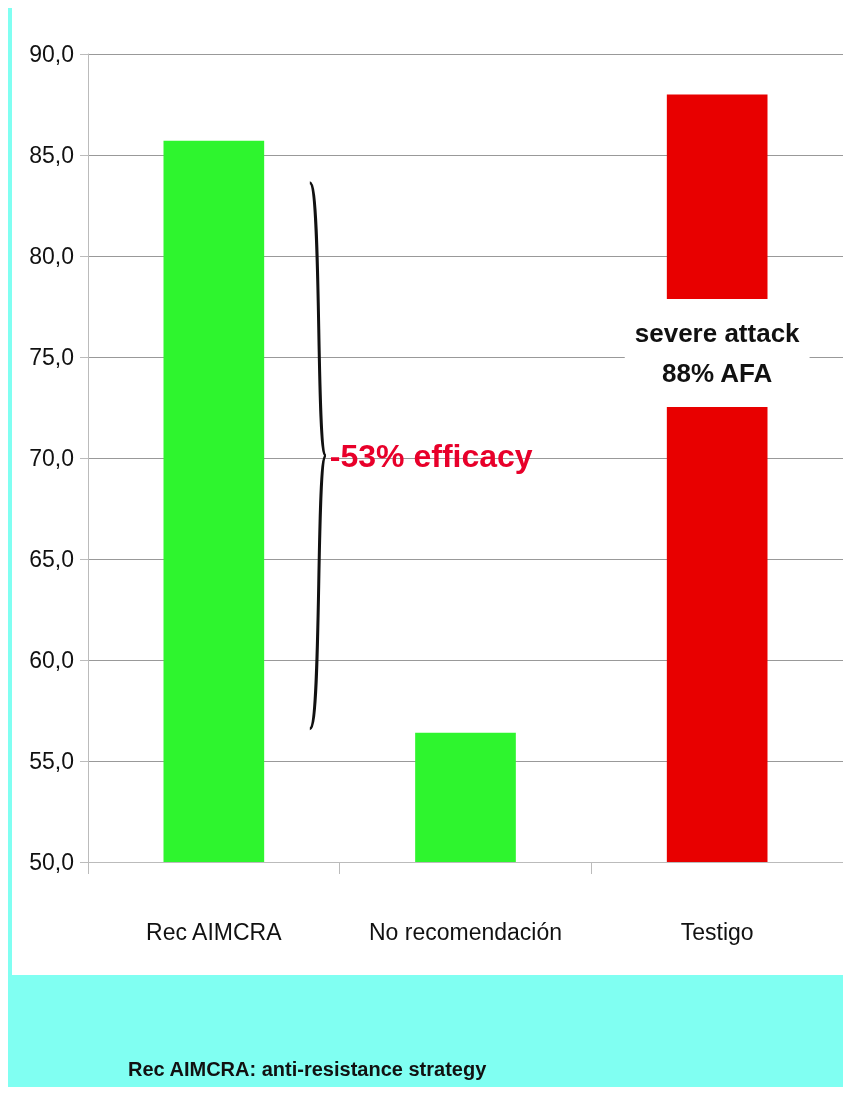  I want to click on y-tick-label: 80,0, so click(51, 256).